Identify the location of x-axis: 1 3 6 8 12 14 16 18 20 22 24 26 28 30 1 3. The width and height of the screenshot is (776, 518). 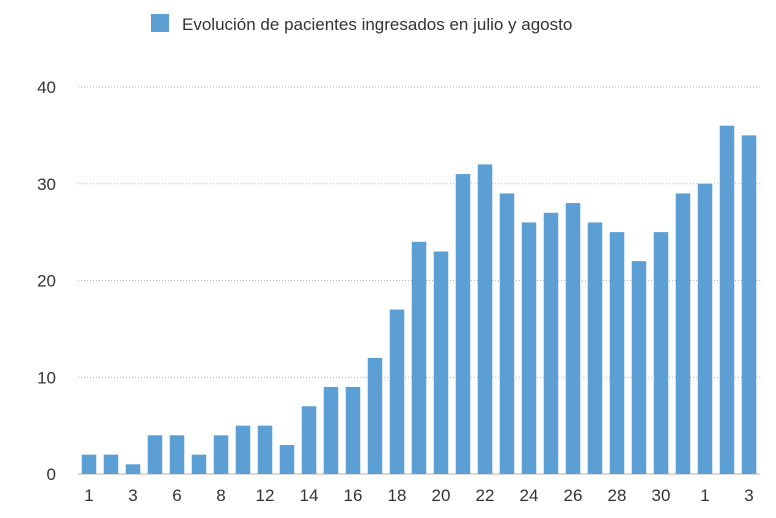
(418, 495).